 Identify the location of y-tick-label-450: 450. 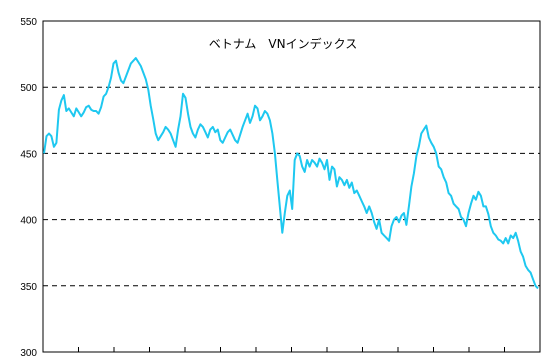
(28, 154).